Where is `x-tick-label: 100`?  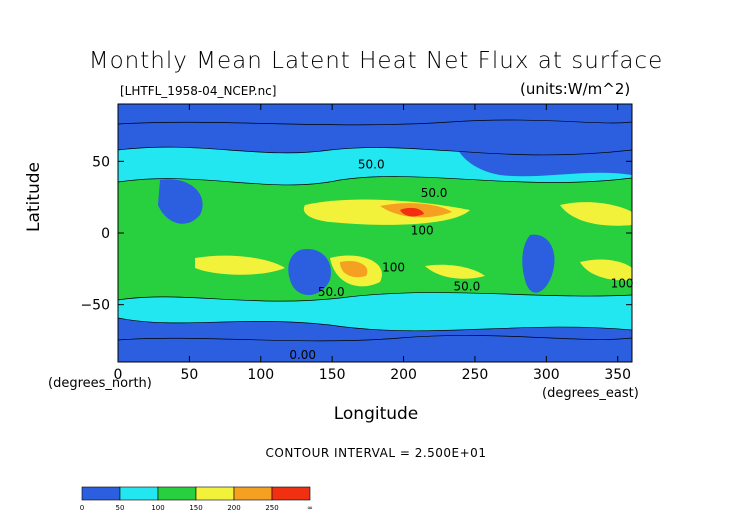
x-tick-label: 100 is located at coordinates (260, 375).